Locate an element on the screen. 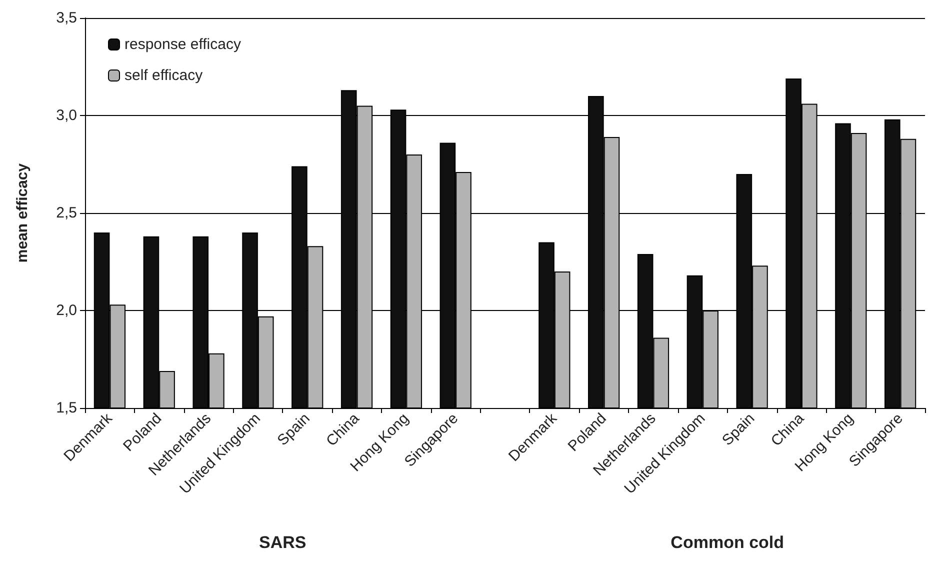 This screenshot has width=935, height=564. text: SARS is located at coordinates (282, 542).